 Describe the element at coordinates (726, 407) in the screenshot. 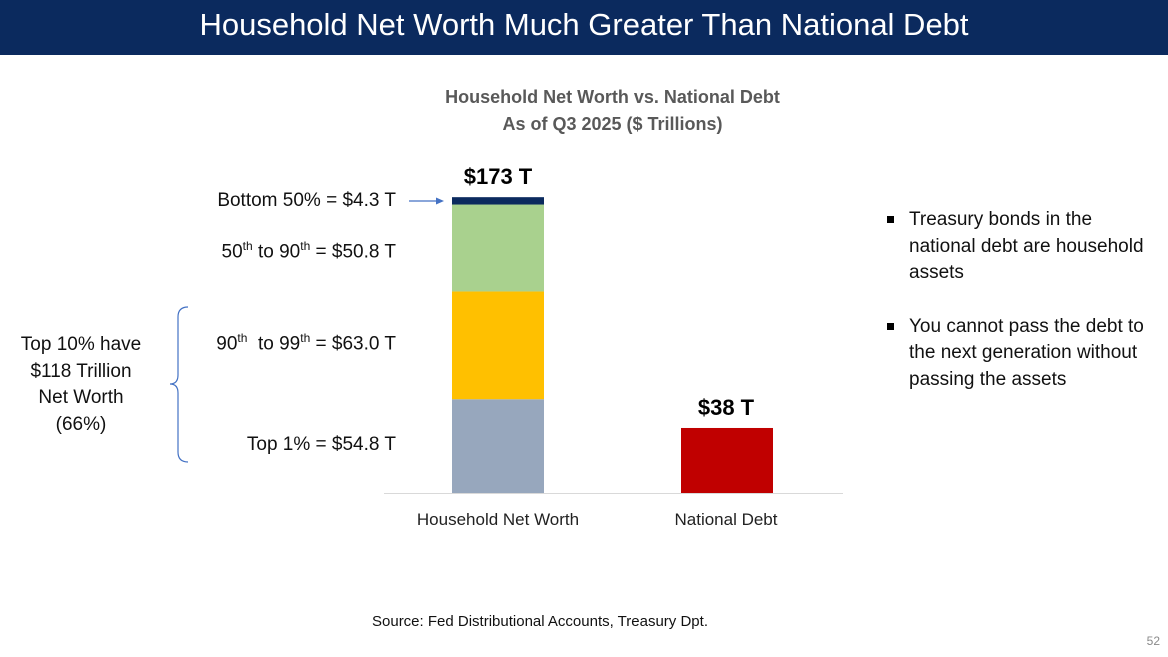

I see `total-label-debt: $38 T` at that location.